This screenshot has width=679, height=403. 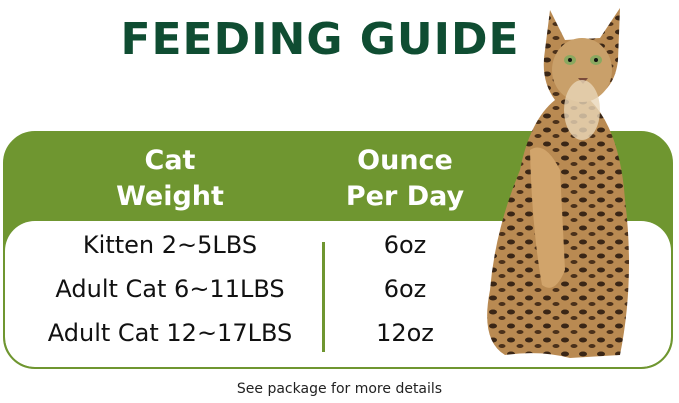 I want to click on table-cell-weight: Kitten 2~5LBS, so click(x=170, y=245).